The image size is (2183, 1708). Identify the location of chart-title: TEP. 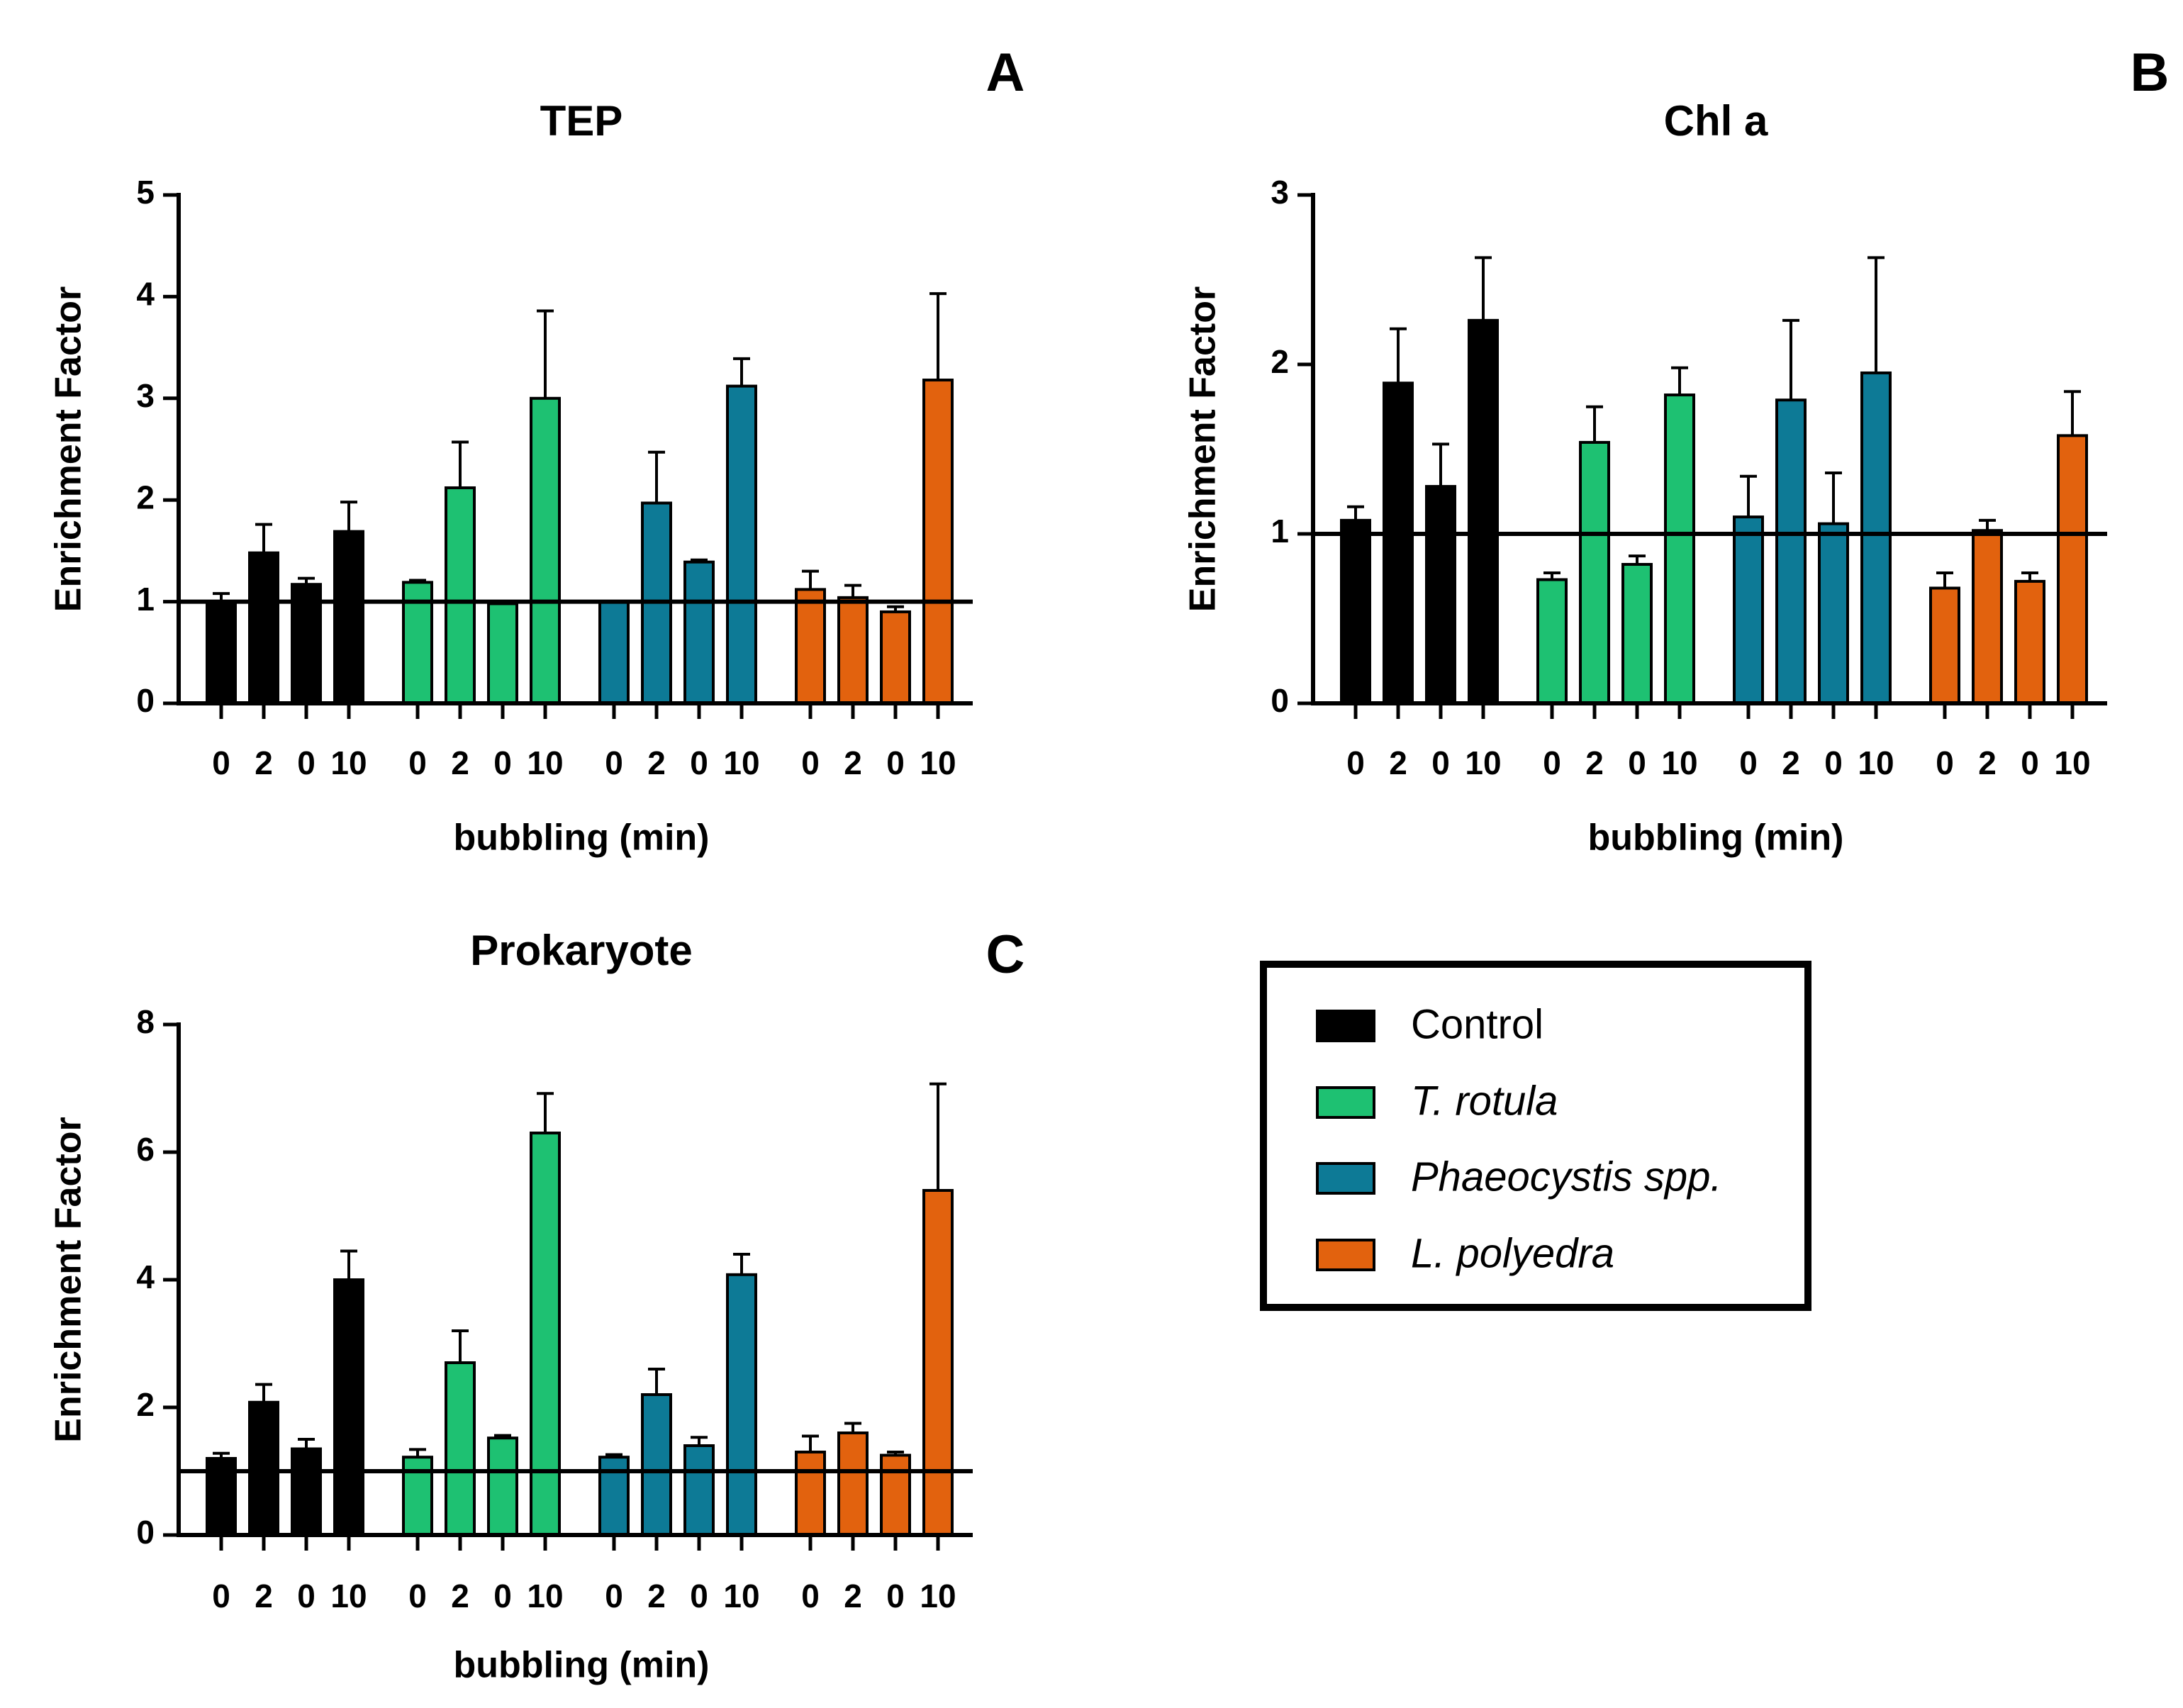
(581, 121).